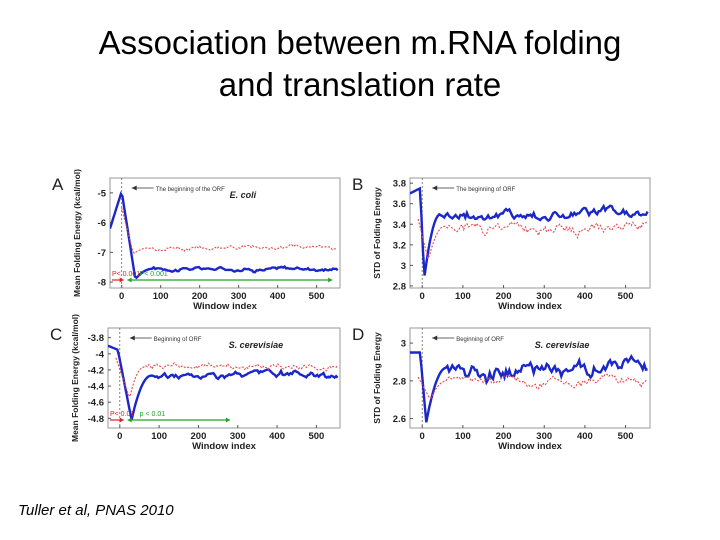 The width and height of the screenshot is (720, 540). What do you see at coordinates (360, 84) in the screenshot?
I see `slide-title-line-2: and translation rate` at bounding box center [360, 84].